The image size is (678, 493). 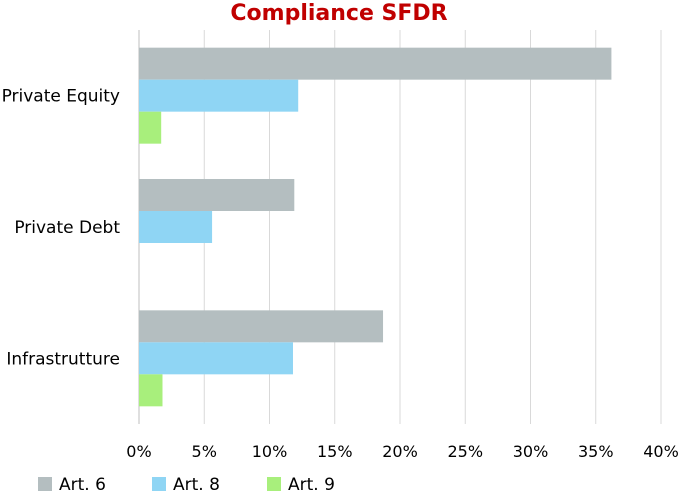 I want to click on legend: Art. 6 Art. 8 Art. 9, so click(x=186, y=484).